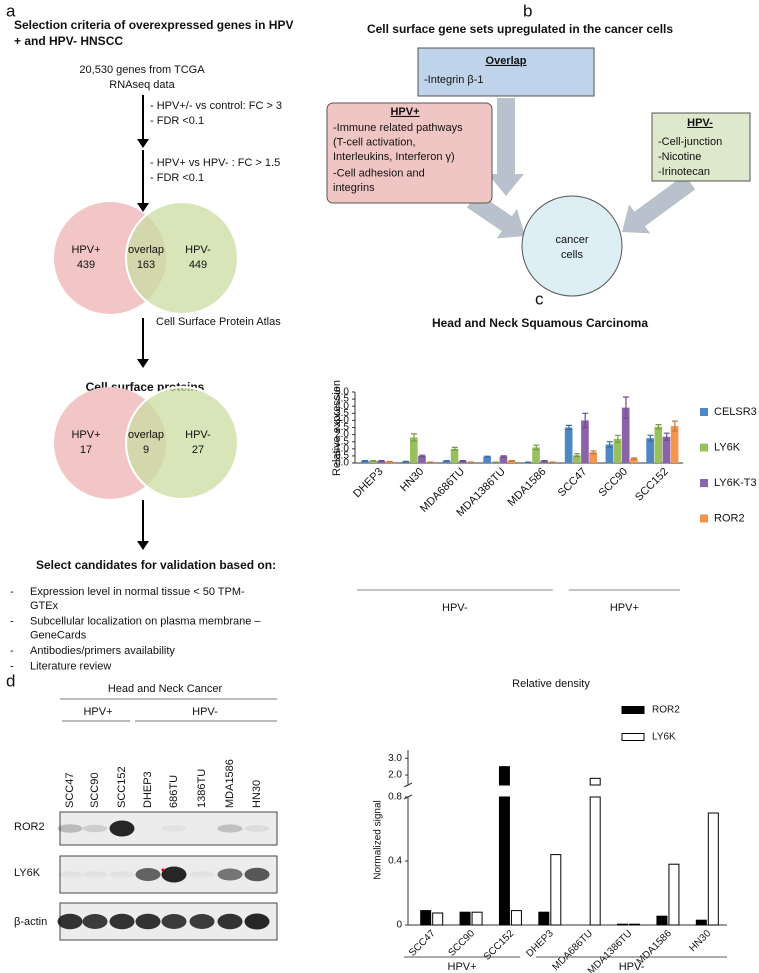  What do you see at coordinates (257, 794) in the screenshot?
I see `lane-label: HN30` at bounding box center [257, 794].